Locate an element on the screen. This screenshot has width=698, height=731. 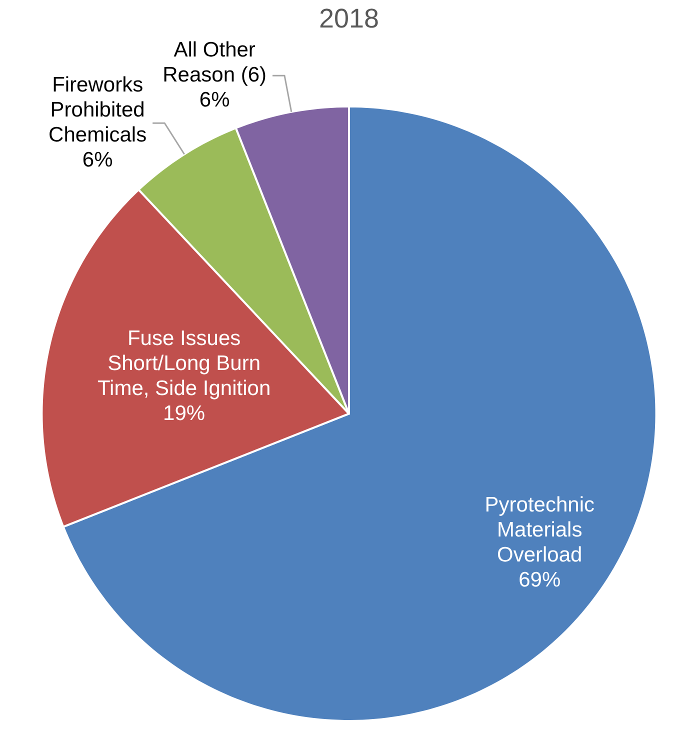
slice-label: Fireworks Prohibited Chemicals is located at coordinates (97, 109).